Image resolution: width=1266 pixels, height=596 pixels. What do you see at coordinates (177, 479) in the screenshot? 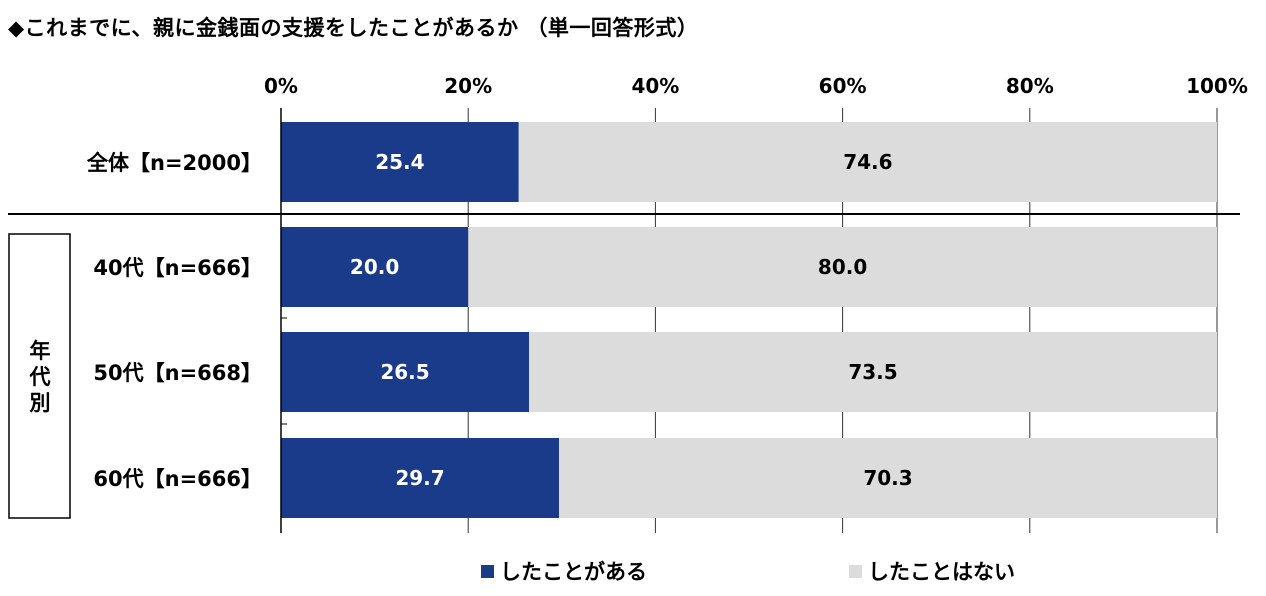
I see `category-label: 60代【n=666】` at bounding box center [177, 479].